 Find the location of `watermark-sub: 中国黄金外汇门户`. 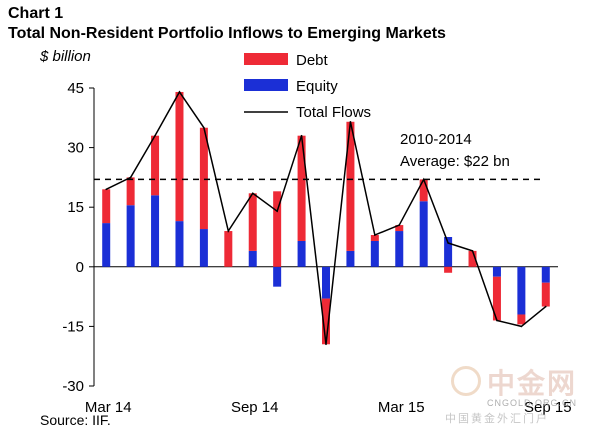

watermark-sub: 中国黄金外汇门户 is located at coordinates (497, 419).